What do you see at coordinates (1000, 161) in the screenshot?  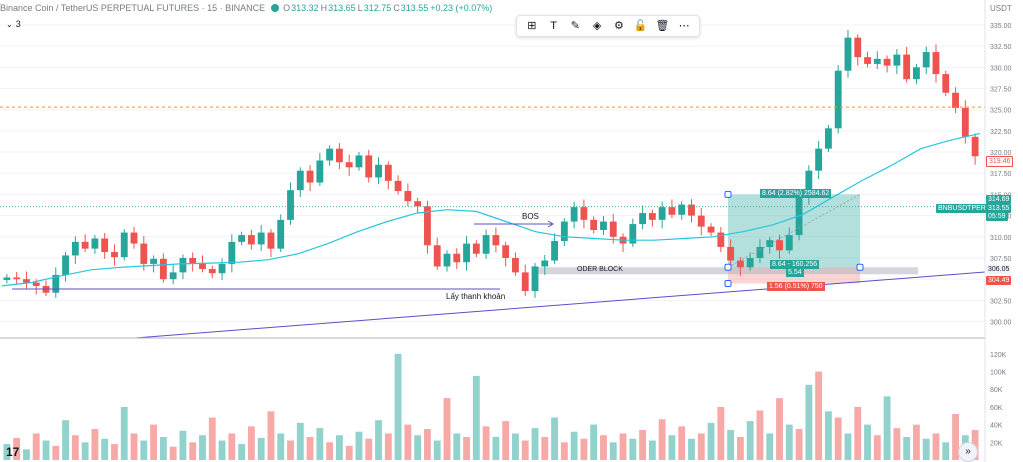 I see `current-price-tag: 319.46` at bounding box center [1000, 161].